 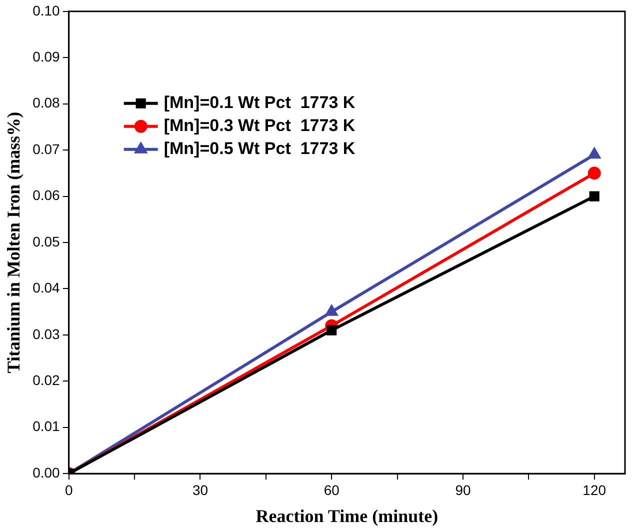 I want to click on x-axis-title: Reaction Time (minute), so click(x=347, y=516).